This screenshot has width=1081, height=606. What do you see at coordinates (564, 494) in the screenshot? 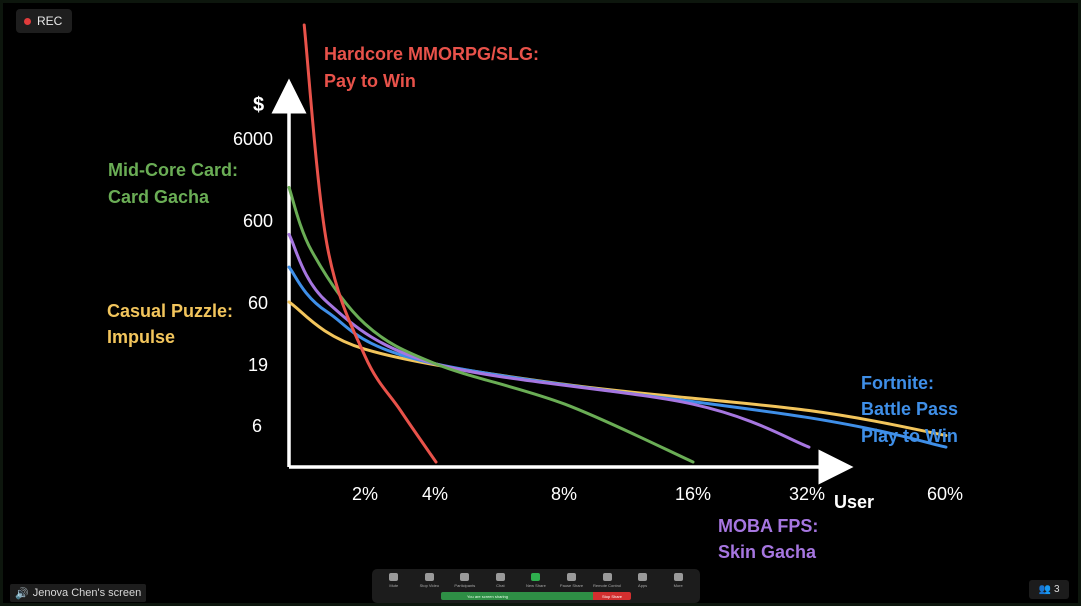
I see `x-tick-label: 8%` at bounding box center [564, 494].